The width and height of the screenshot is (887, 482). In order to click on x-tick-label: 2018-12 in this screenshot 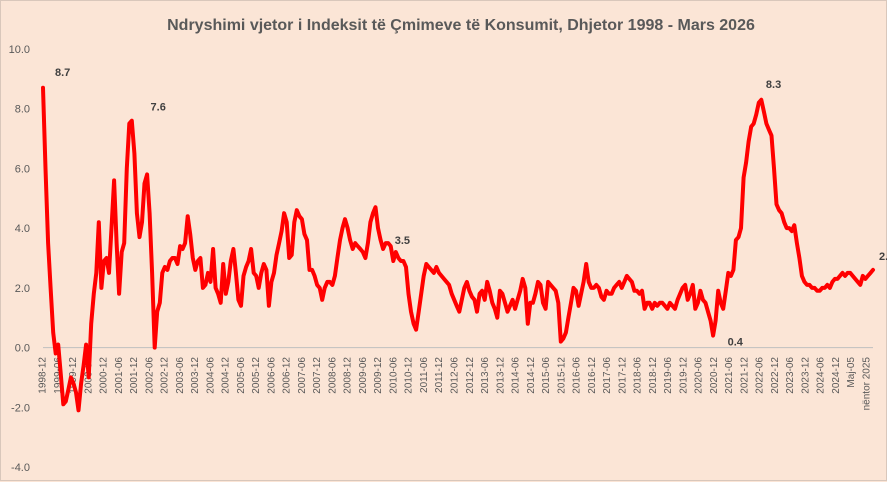, I will do `click(653, 375)`.